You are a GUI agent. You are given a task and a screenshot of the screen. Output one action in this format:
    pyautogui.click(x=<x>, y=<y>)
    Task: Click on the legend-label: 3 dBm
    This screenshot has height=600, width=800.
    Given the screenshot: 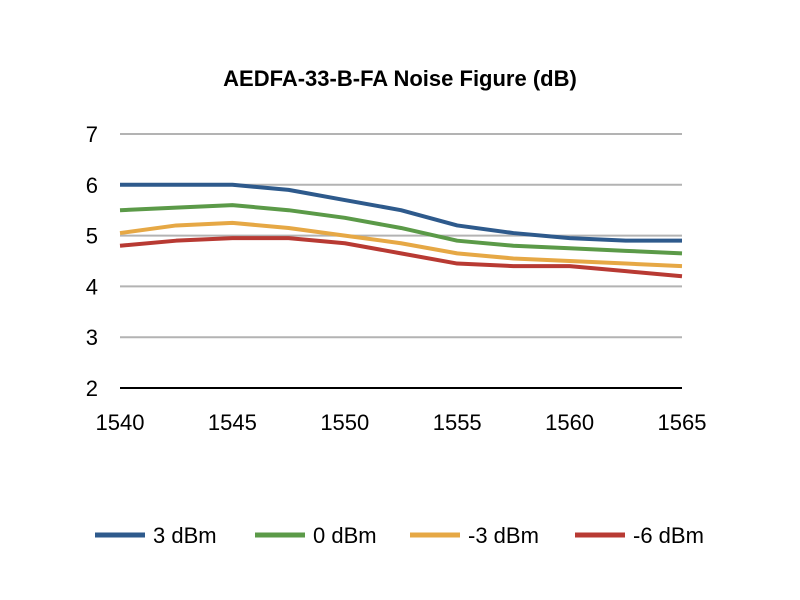 What is the action you would take?
    pyautogui.click(x=185, y=535)
    